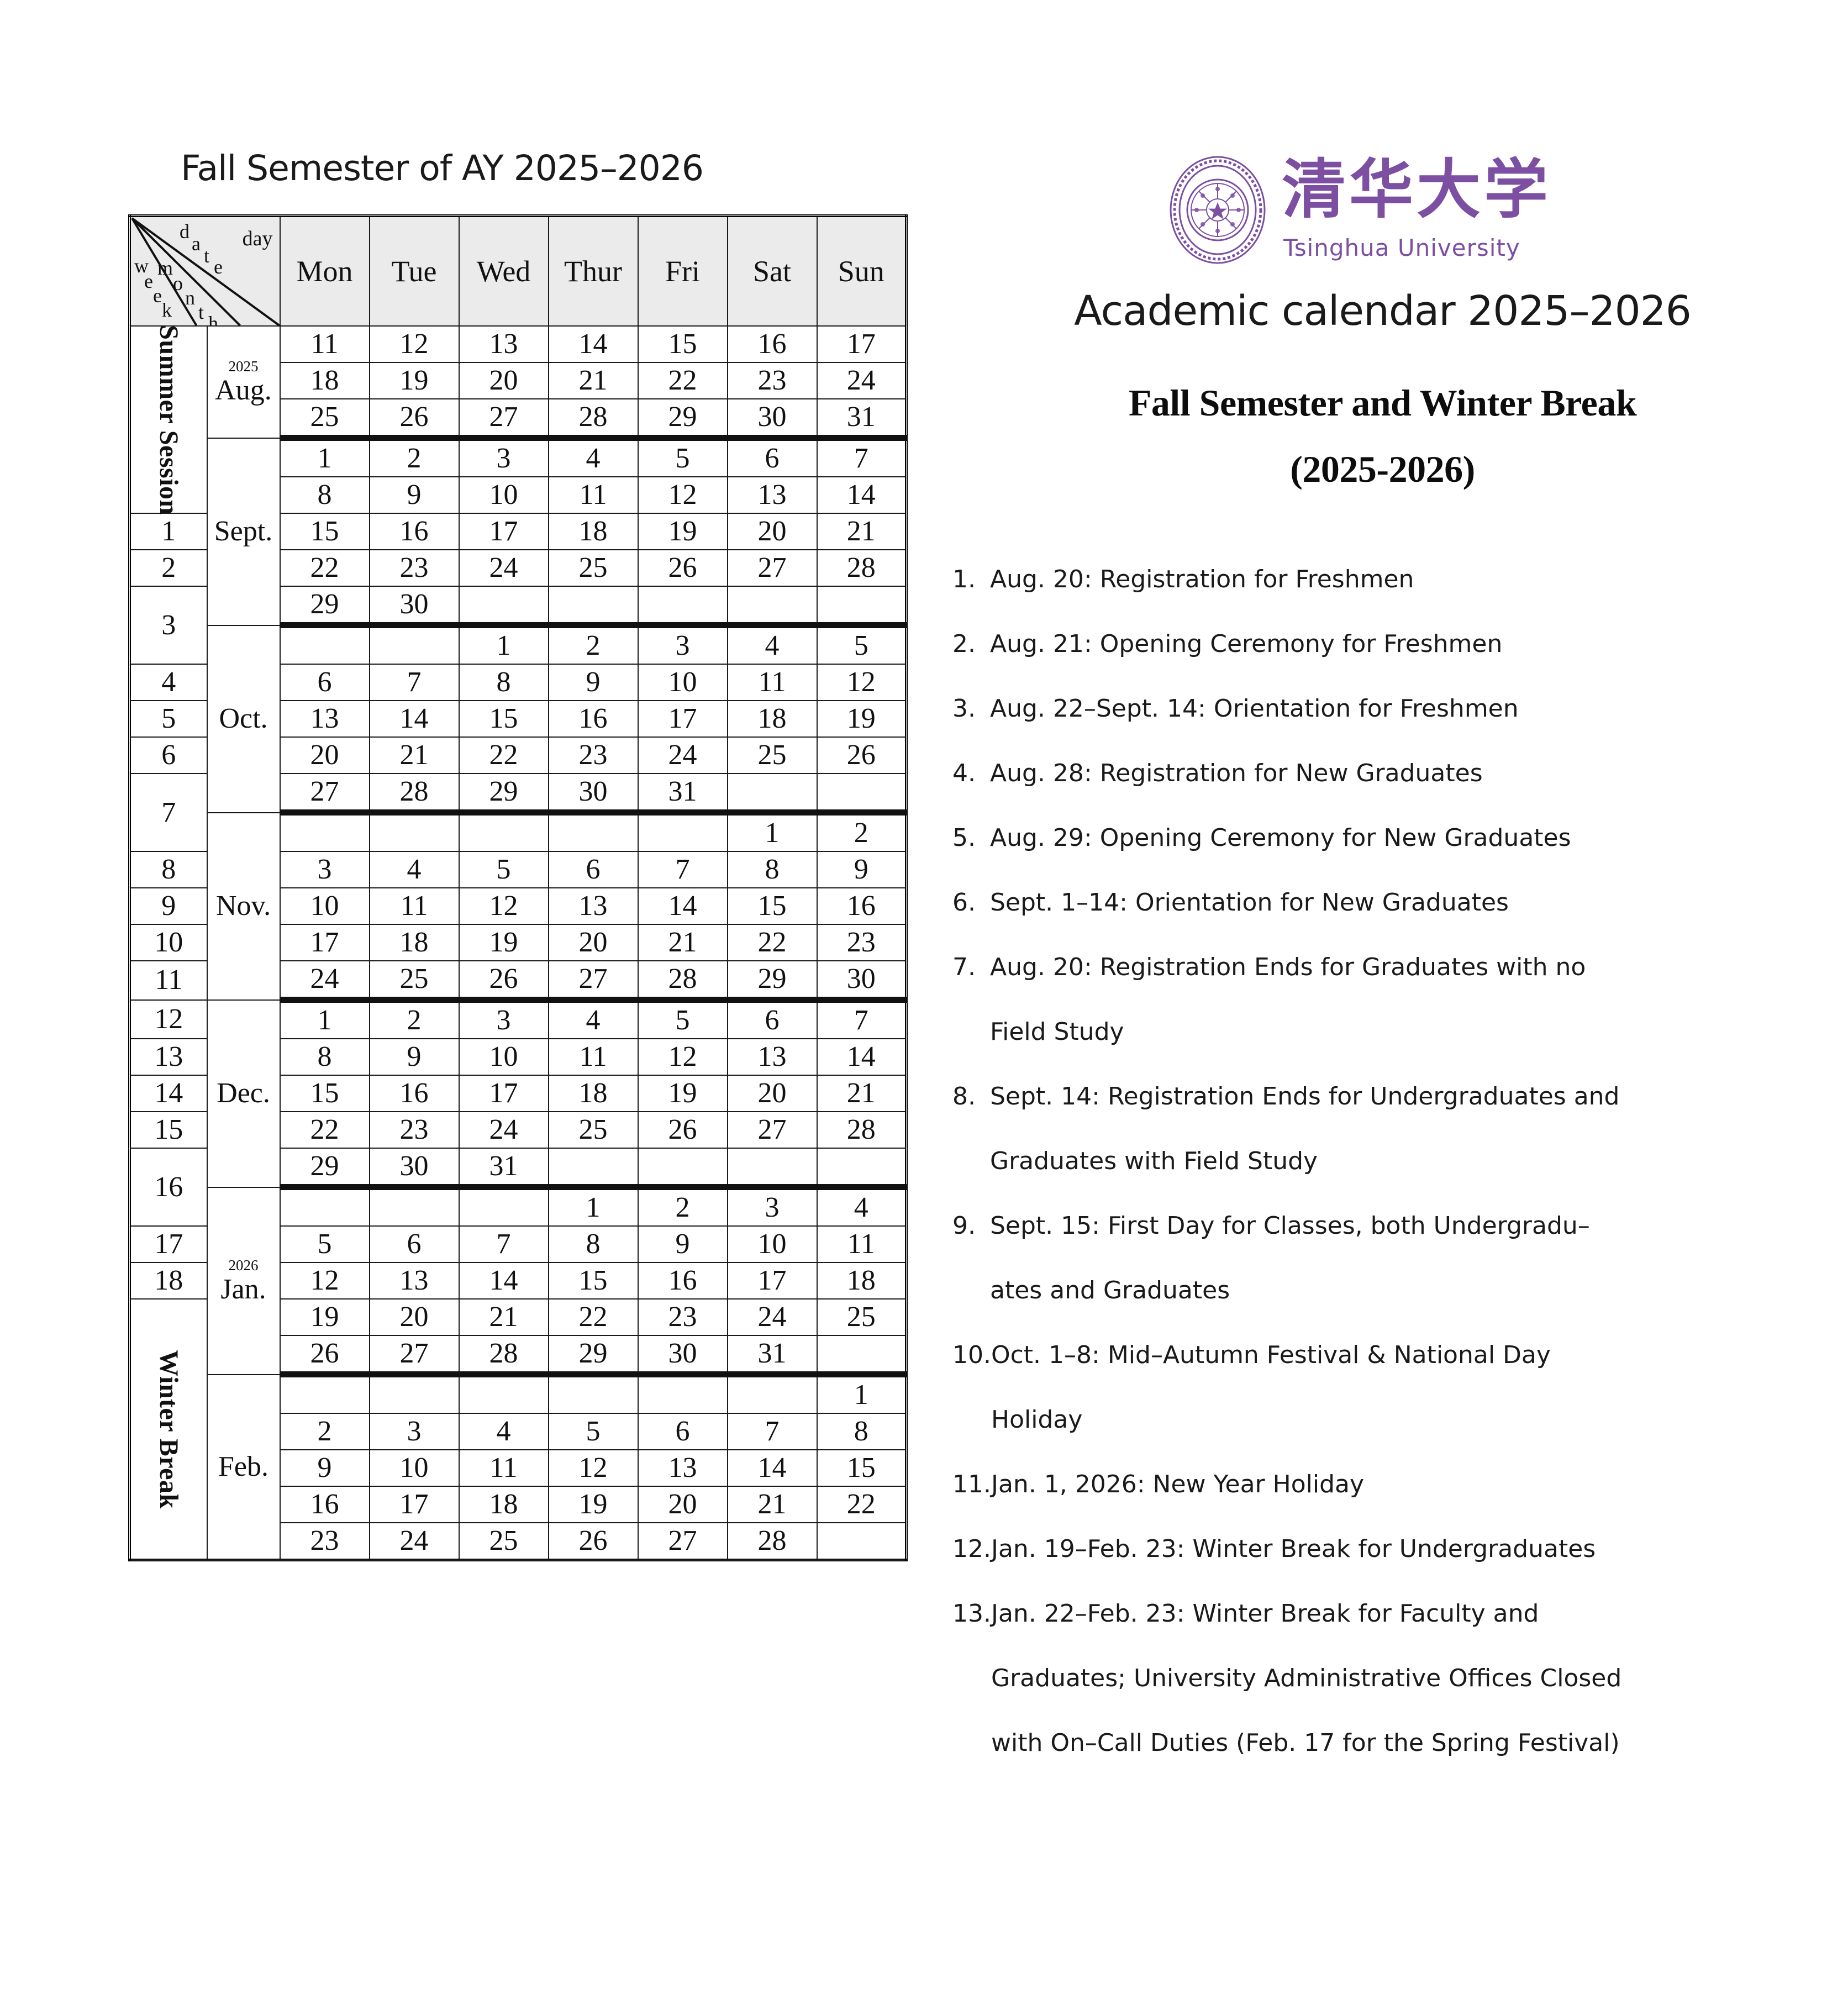 The image size is (1848, 2015). I want to click on key-date-number: 2., so click(964, 644).